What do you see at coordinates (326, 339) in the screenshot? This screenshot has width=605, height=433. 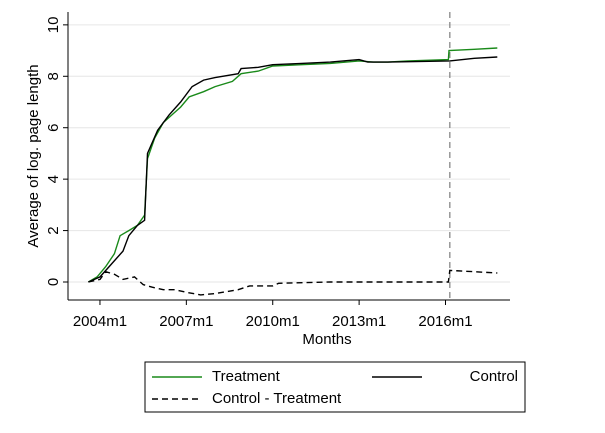 I see `x-axis-title: Months` at bounding box center [326, 339].